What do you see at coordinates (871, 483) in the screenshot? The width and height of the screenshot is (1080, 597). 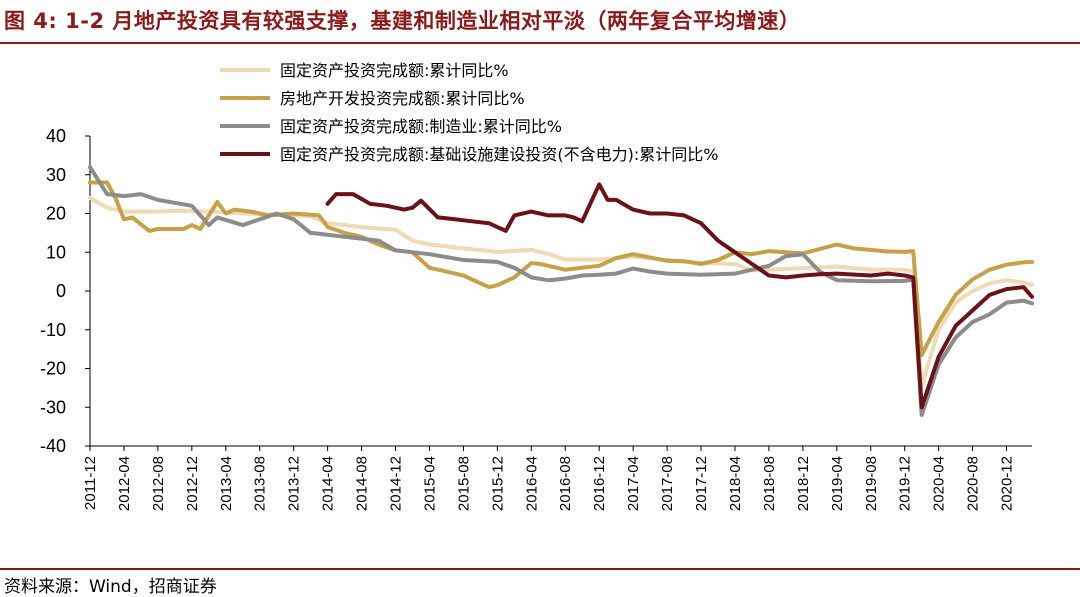 I see `x-tick-label: 2019-08` at bounding box center [871, 483].